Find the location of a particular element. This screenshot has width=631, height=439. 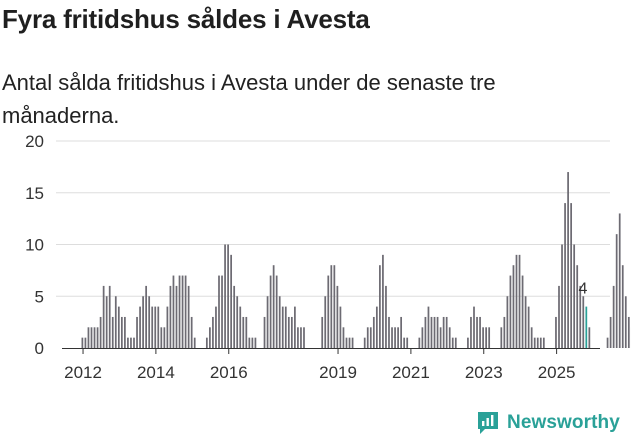

brand: Newsworthy is located at coordinates (548, 423).